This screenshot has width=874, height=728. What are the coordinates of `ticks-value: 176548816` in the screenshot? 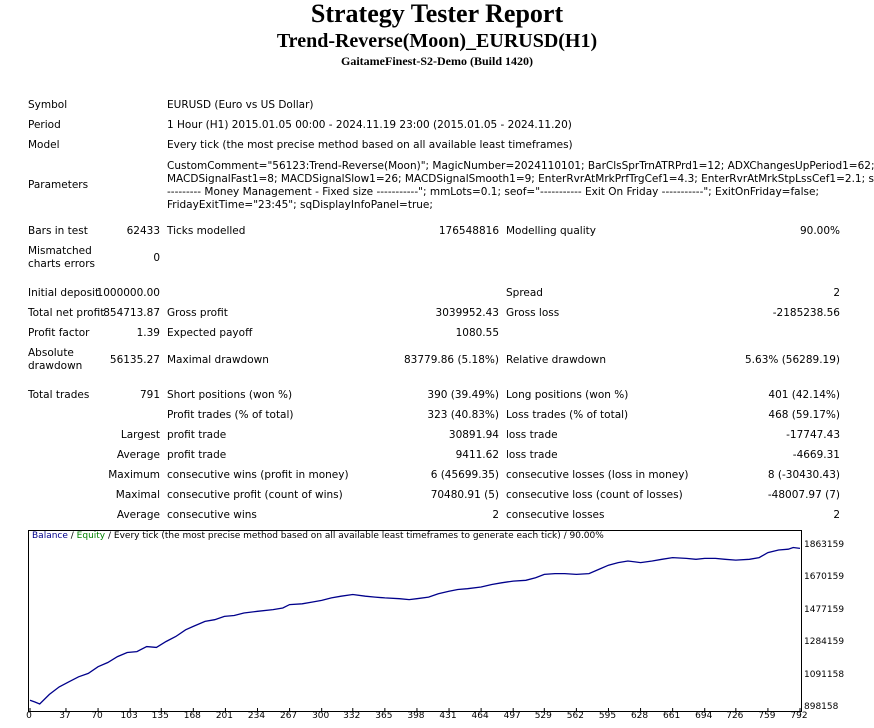 It's located at (468, 231).